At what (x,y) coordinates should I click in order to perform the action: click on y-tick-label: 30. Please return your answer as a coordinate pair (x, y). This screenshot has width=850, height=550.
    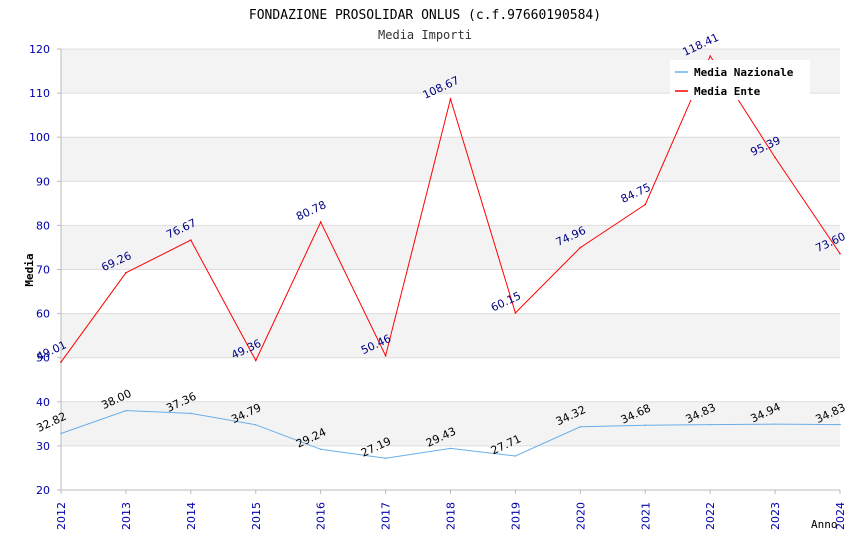
    Looking at the image, I should click on (43, 446).